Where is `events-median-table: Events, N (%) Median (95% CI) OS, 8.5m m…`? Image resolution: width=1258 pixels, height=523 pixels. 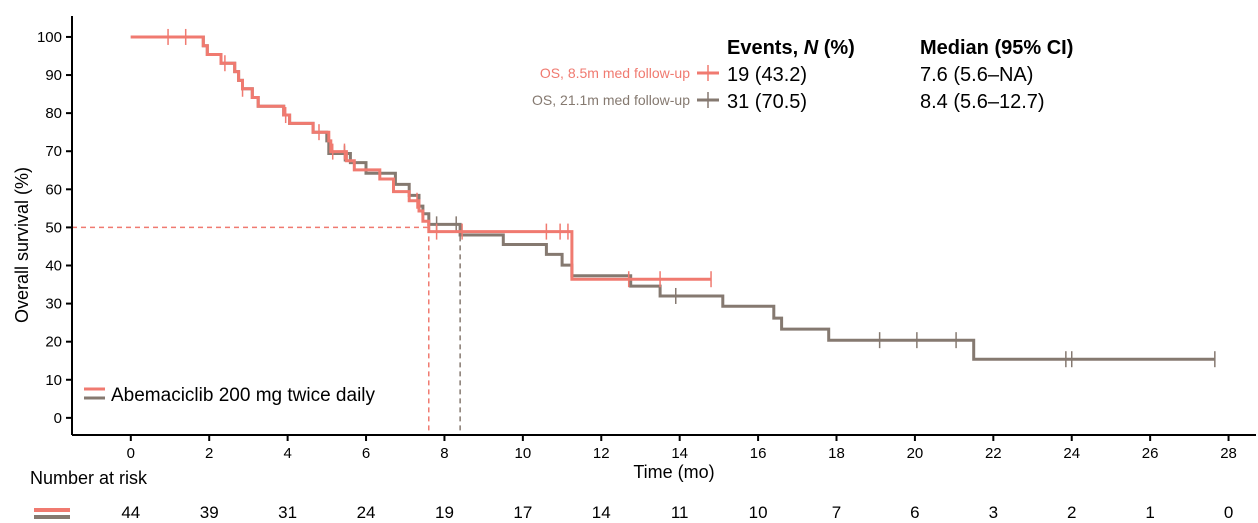
events-median-table: Events, N (%) Median (95% CI) OS, 8.5m m… is located at coordinates (802, 75).